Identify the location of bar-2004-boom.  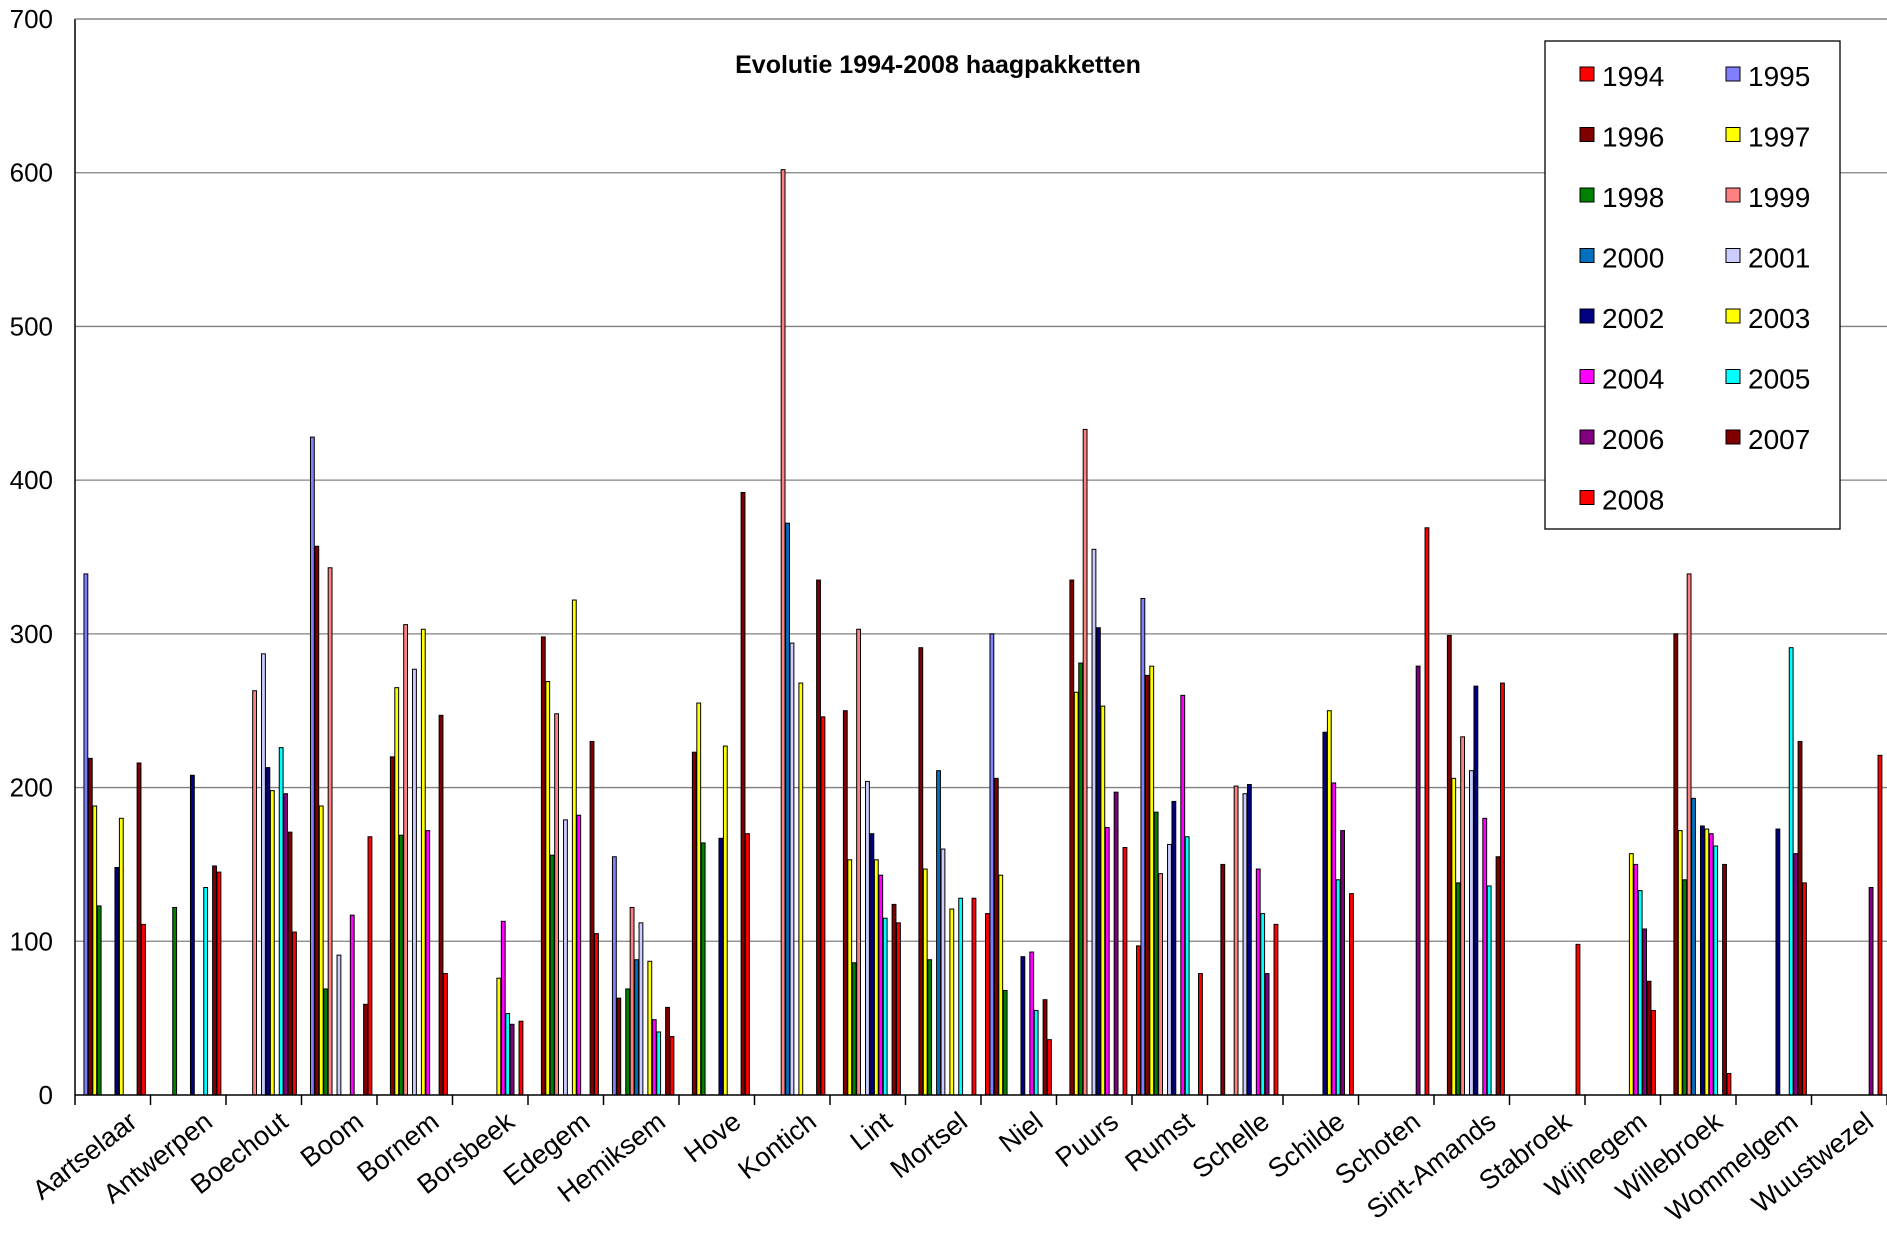
(352, 1005).